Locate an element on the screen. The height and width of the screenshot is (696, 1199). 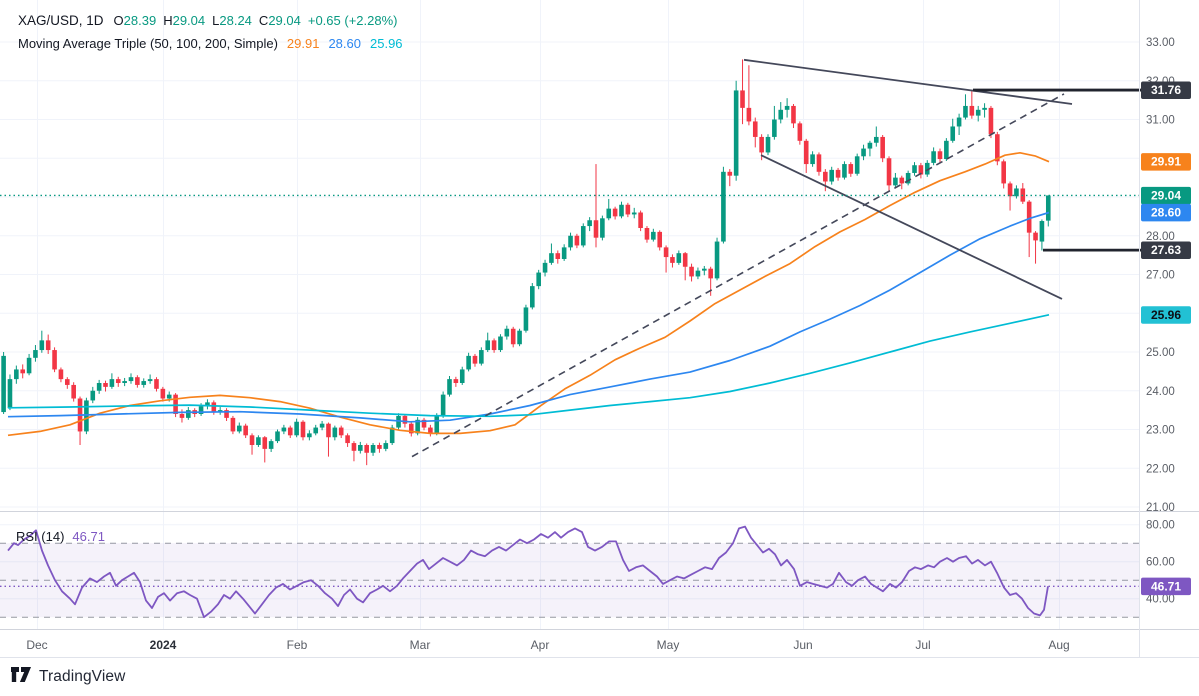
change-value: +0.65 (+2.28%) is located at coordinates (352, 20).